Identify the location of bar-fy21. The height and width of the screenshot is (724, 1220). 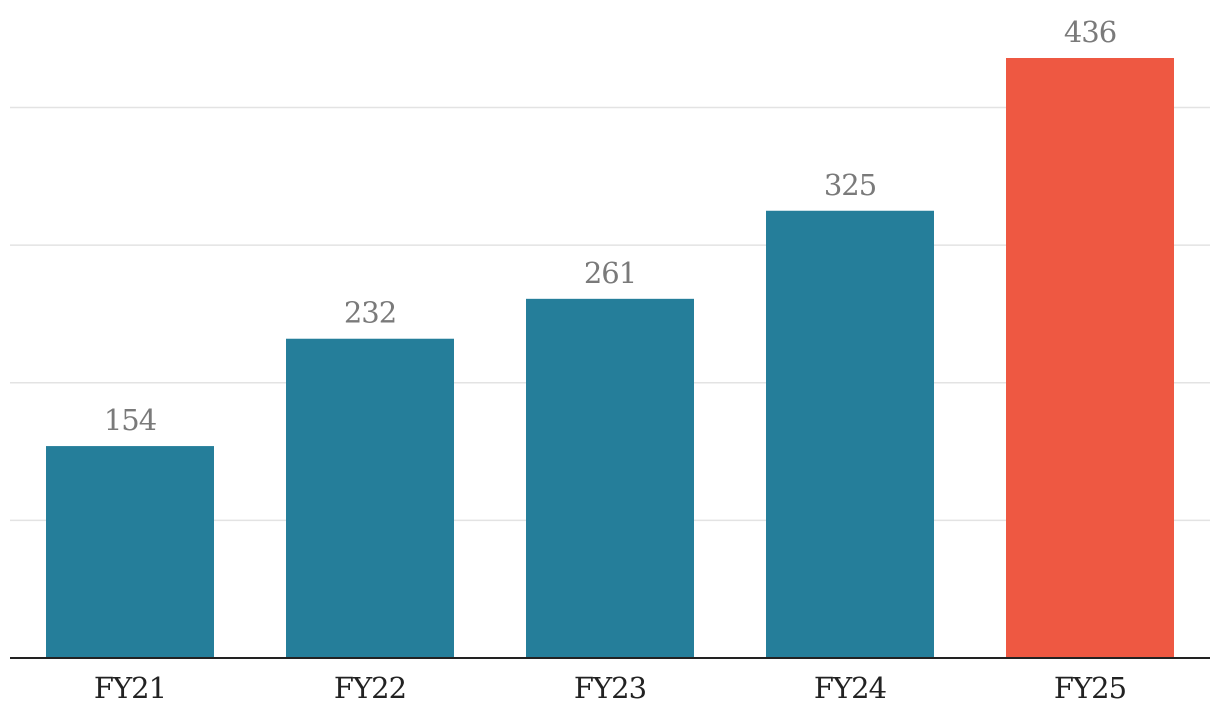
(130, 552).